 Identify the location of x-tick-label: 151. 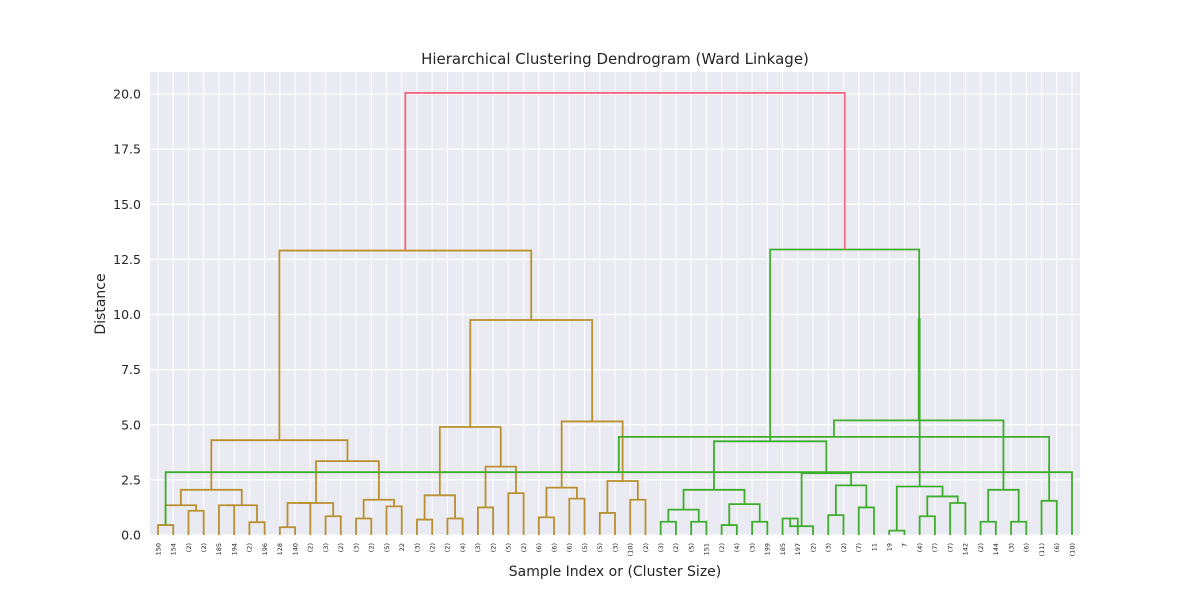
(707, 549).